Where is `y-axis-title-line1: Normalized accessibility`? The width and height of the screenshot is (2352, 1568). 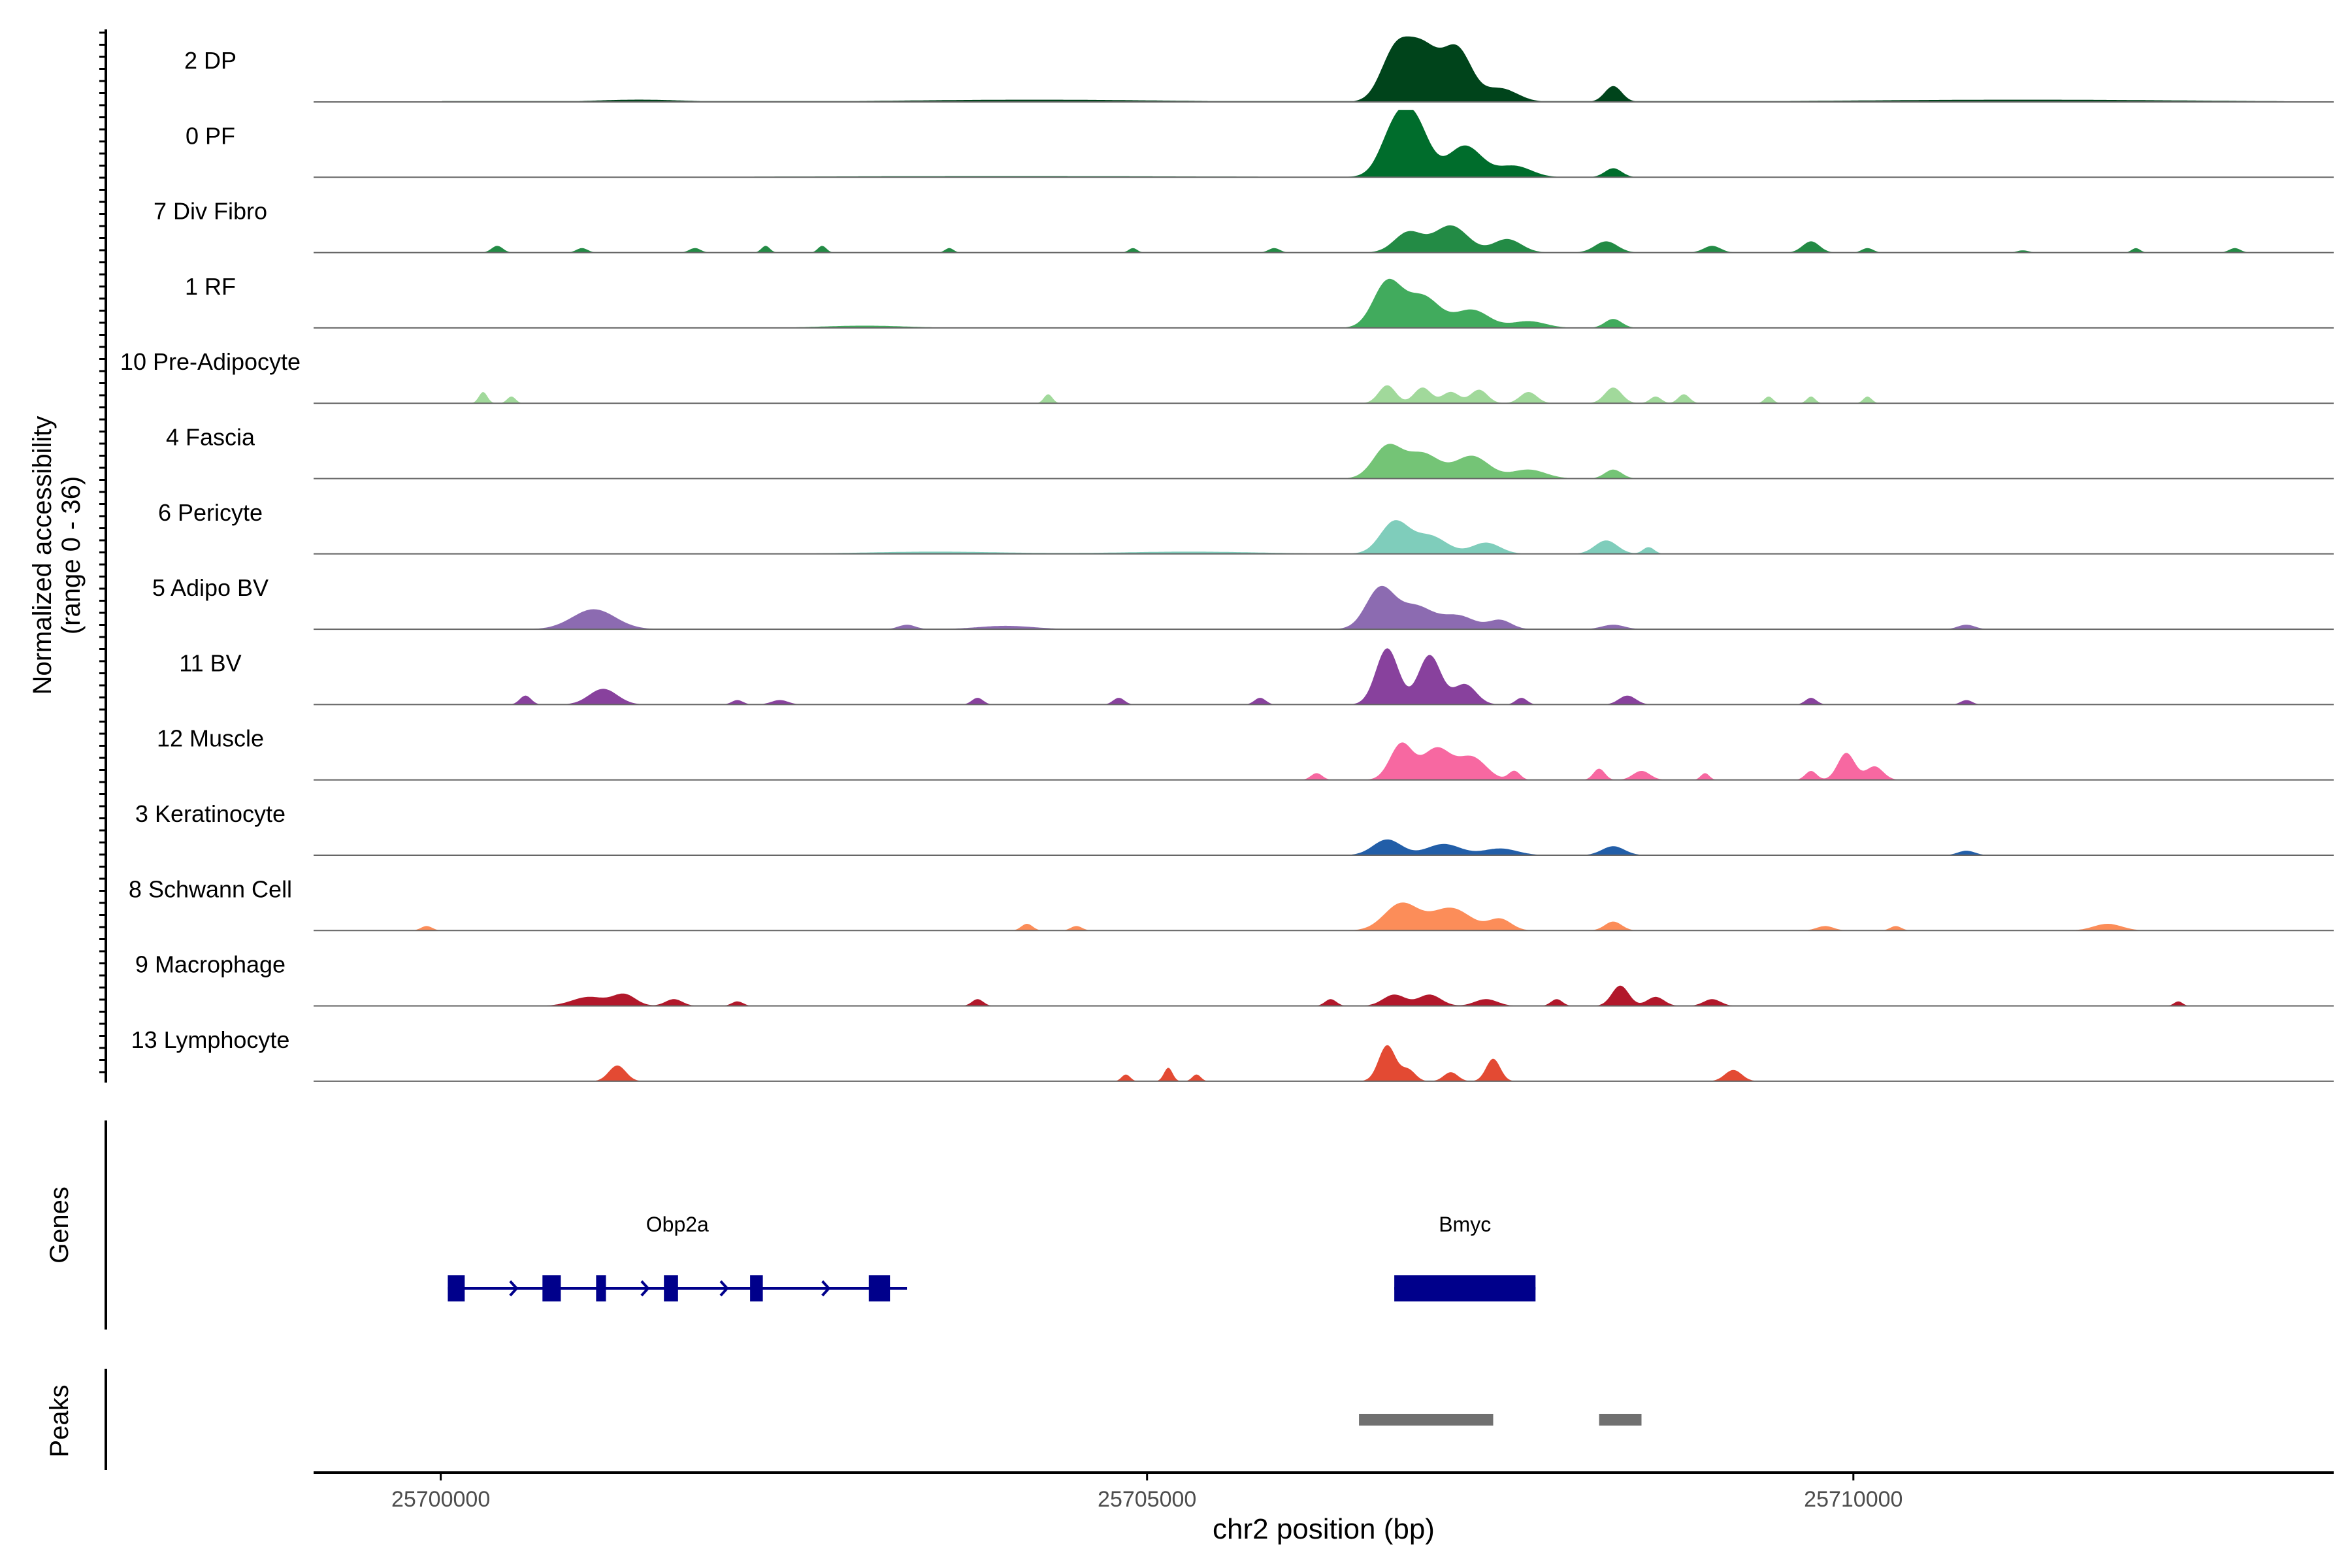
y-axis-title-line1: Normalized accessibility is located at coordinates (42, 555).